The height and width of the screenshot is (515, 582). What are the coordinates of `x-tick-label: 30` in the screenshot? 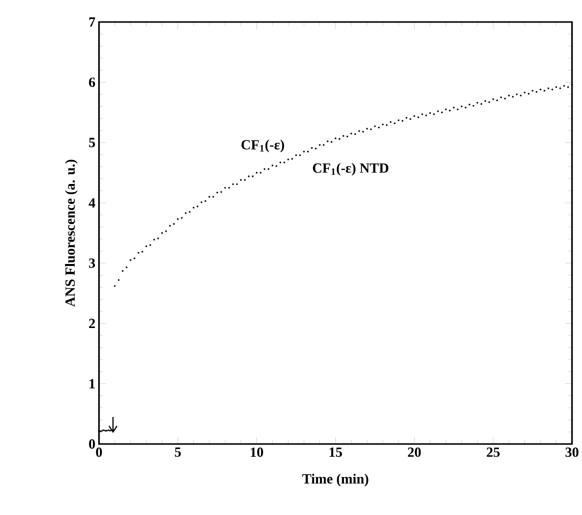 It's located at (572, 452).